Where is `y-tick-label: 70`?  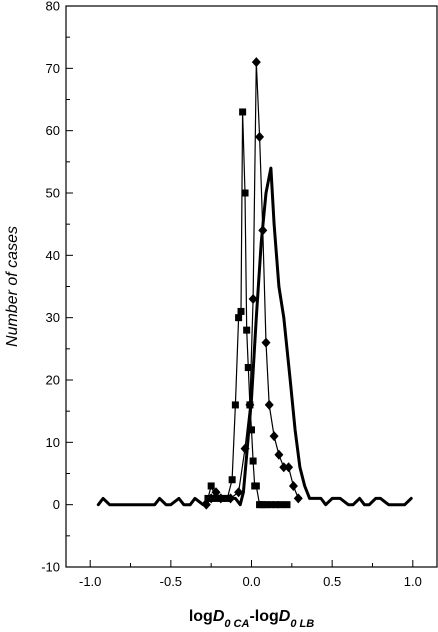
y-tick-label: 70 is located at coordinates (53, 68).